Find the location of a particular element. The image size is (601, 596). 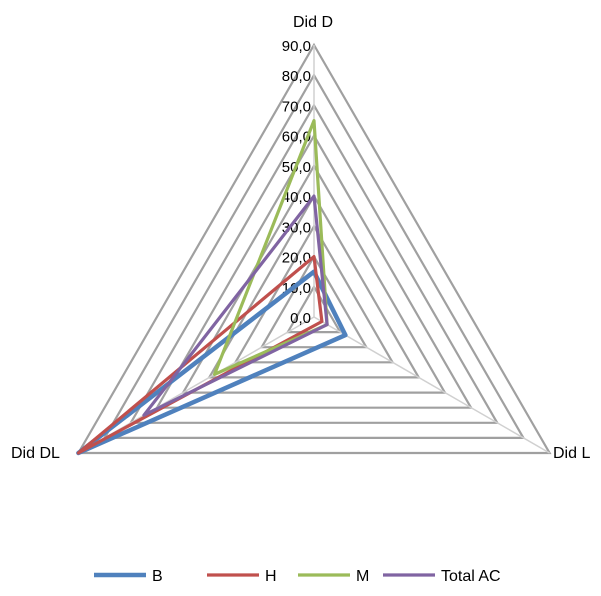

tick-label: 80,0 is located at coordinates (296, 76).